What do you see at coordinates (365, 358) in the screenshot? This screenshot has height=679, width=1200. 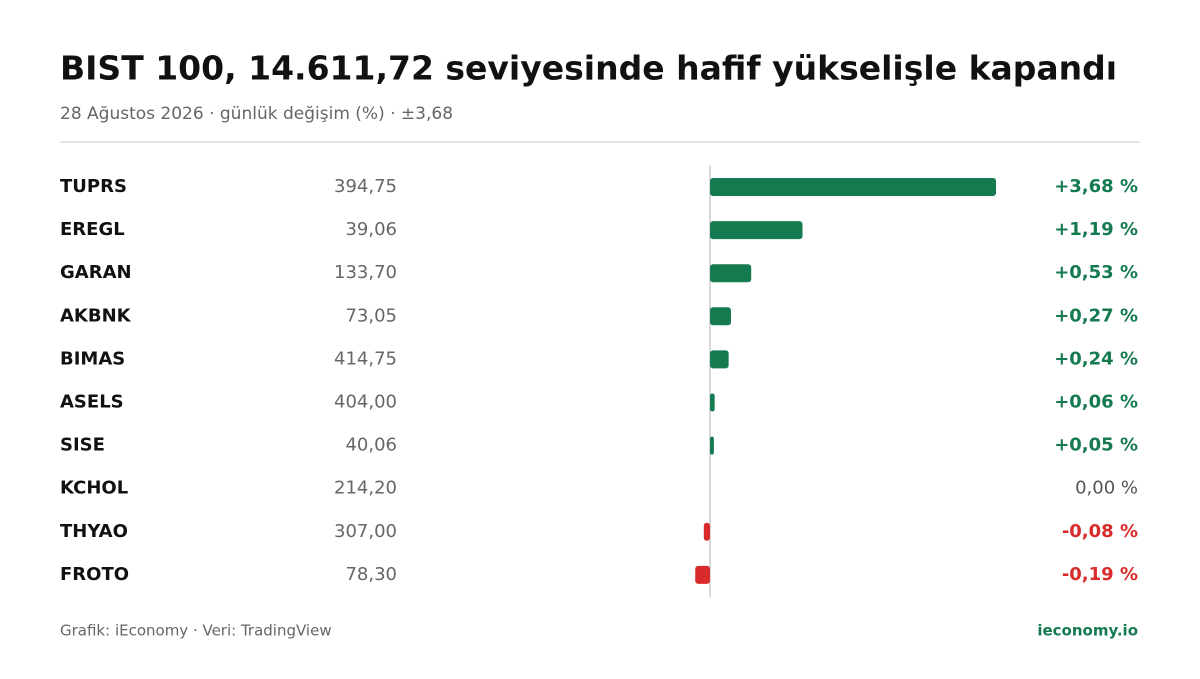 I see `price: 414,75` at bounding box center [365, 358].